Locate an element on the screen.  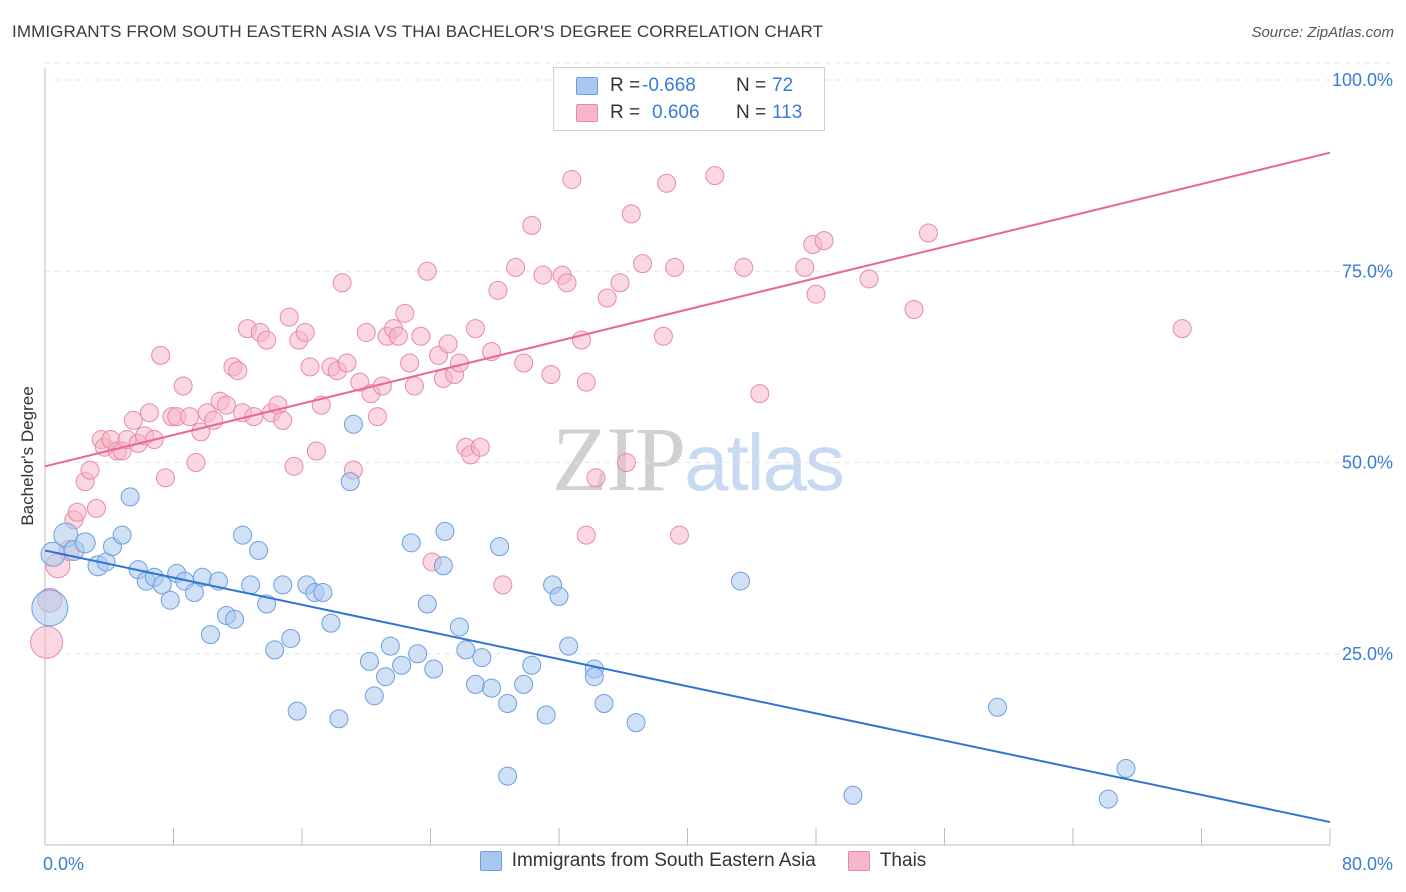
y-tick-label: 75.0% is located at coordinates (1367, 271).